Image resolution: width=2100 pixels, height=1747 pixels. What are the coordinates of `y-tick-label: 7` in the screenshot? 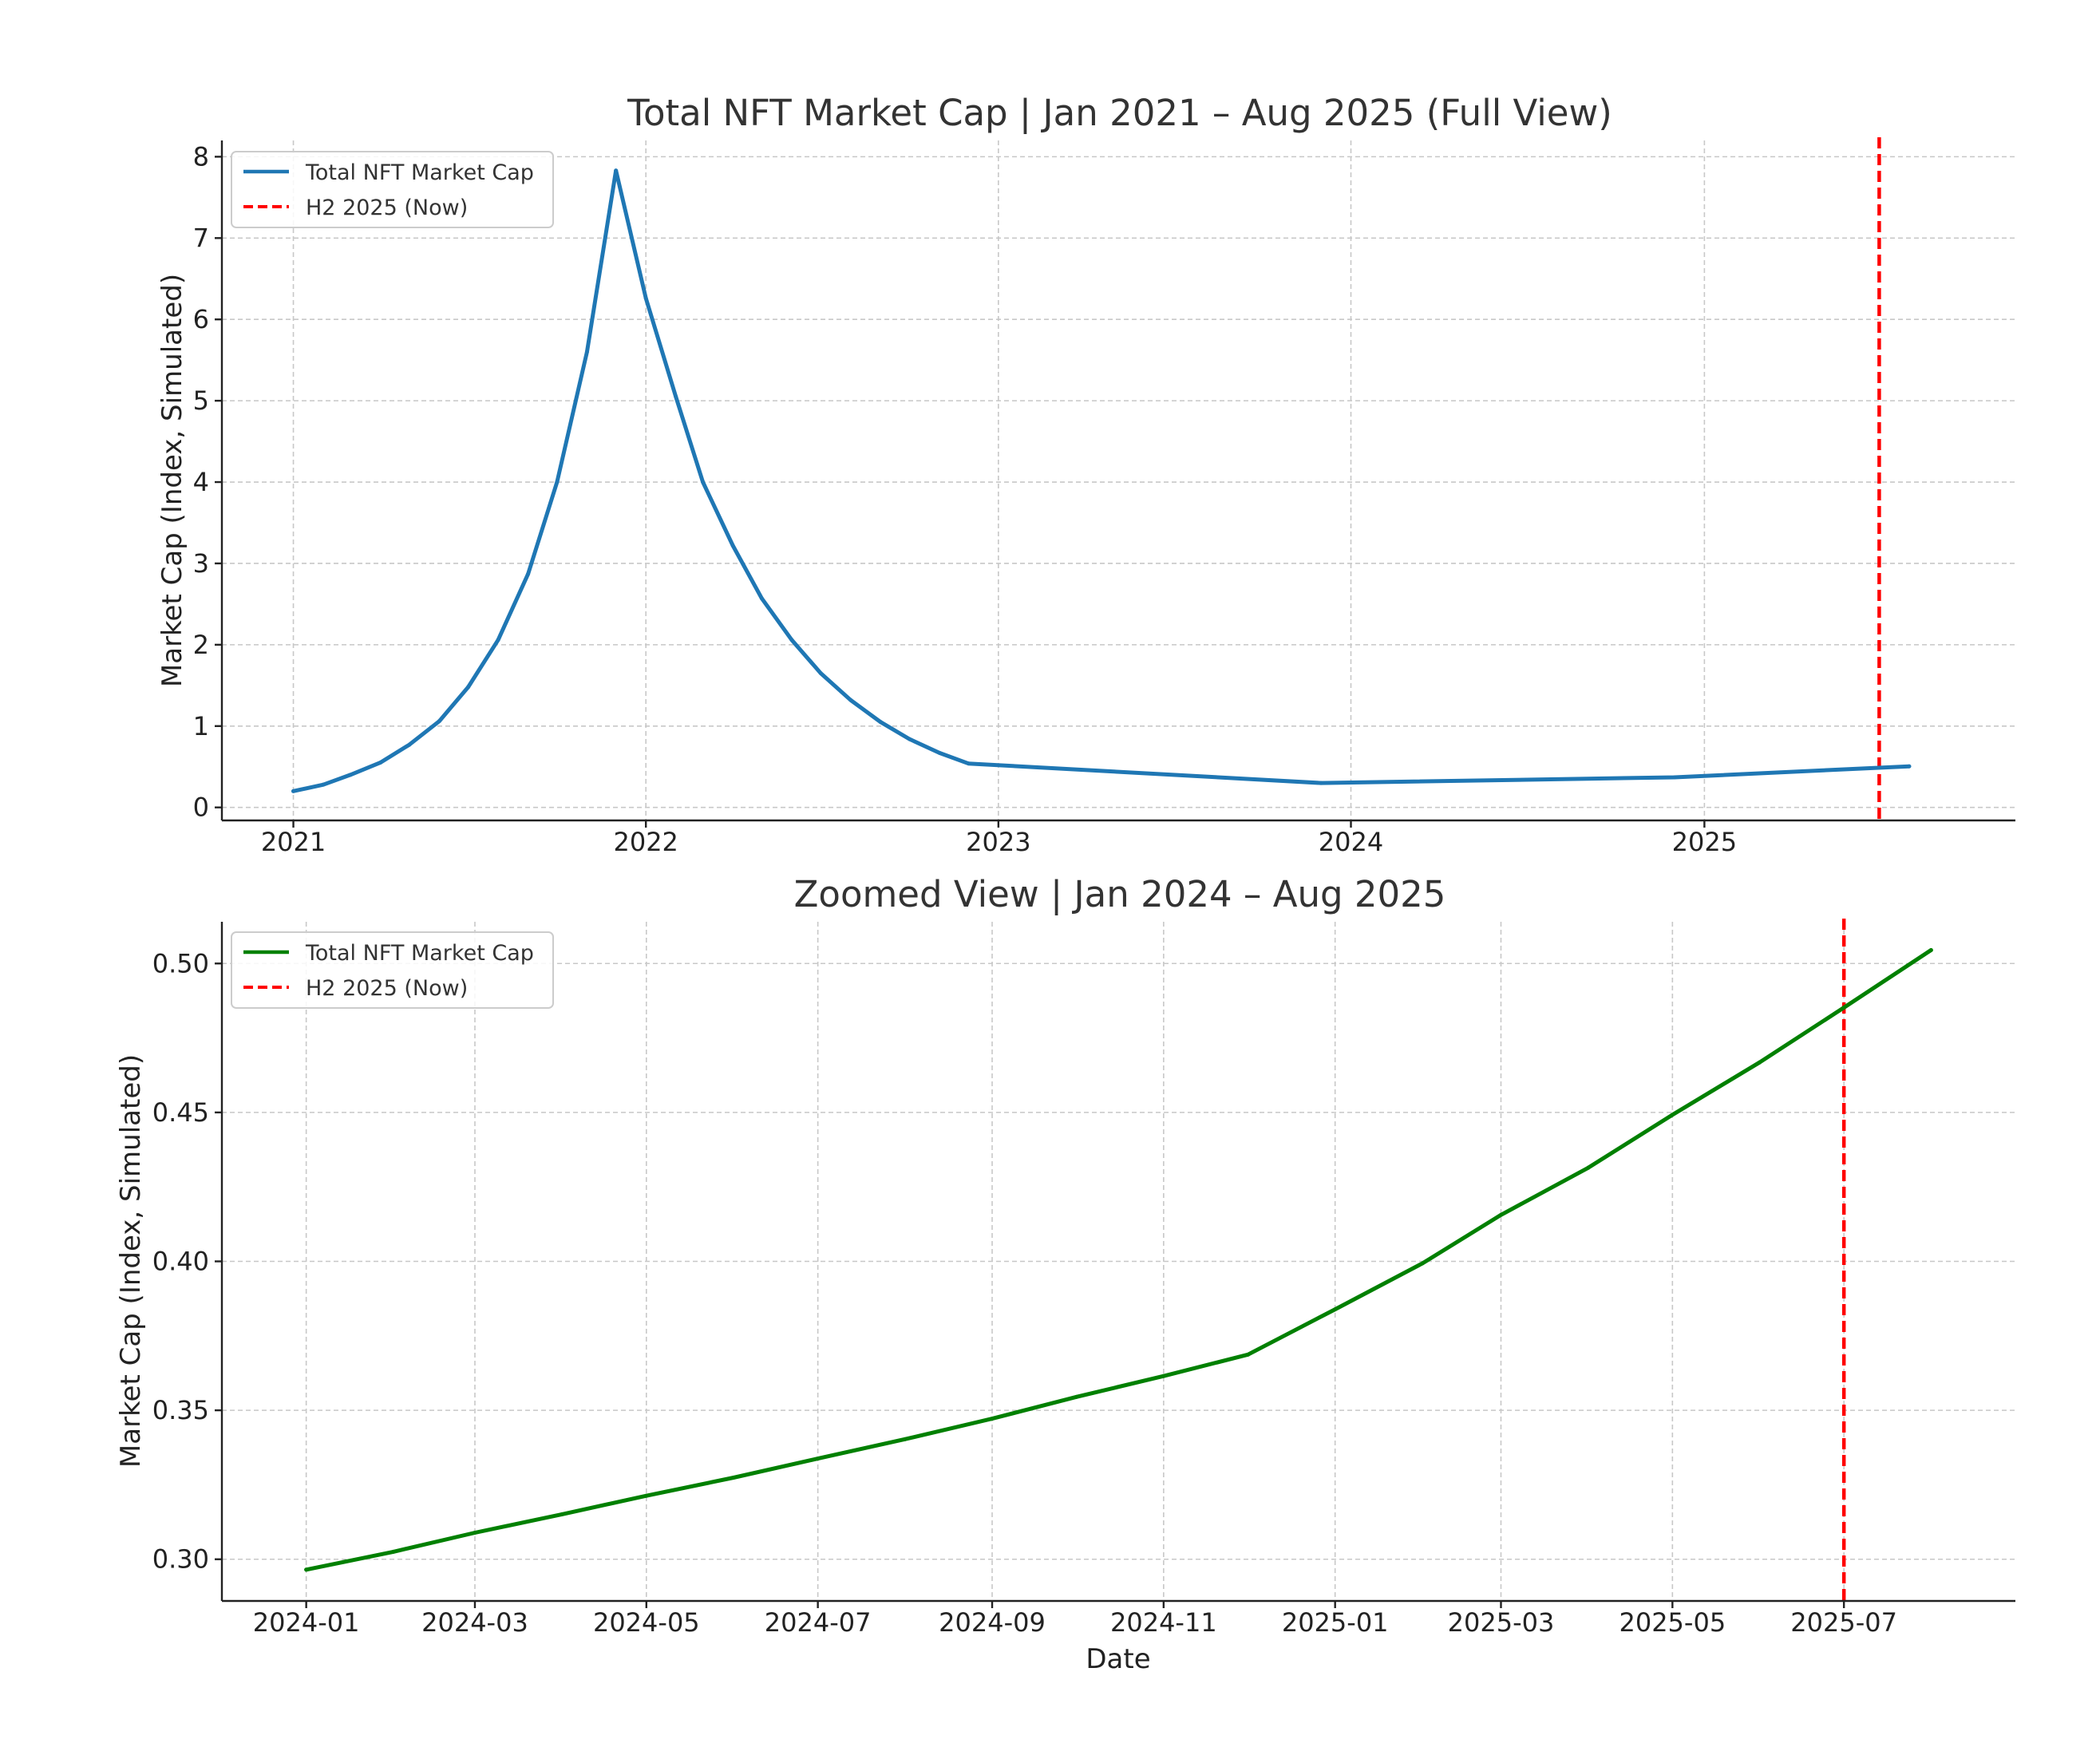 It's located at (201, 238).